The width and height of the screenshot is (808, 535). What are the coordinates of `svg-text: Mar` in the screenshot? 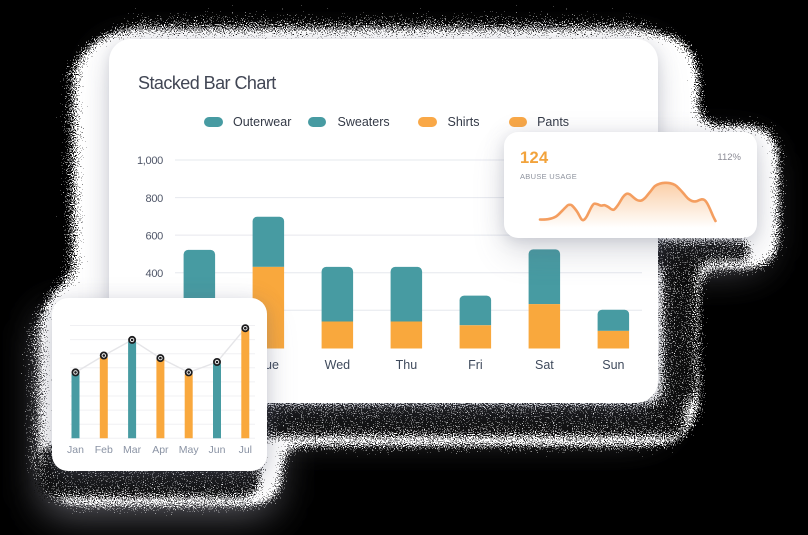 It's located at (132, 450).